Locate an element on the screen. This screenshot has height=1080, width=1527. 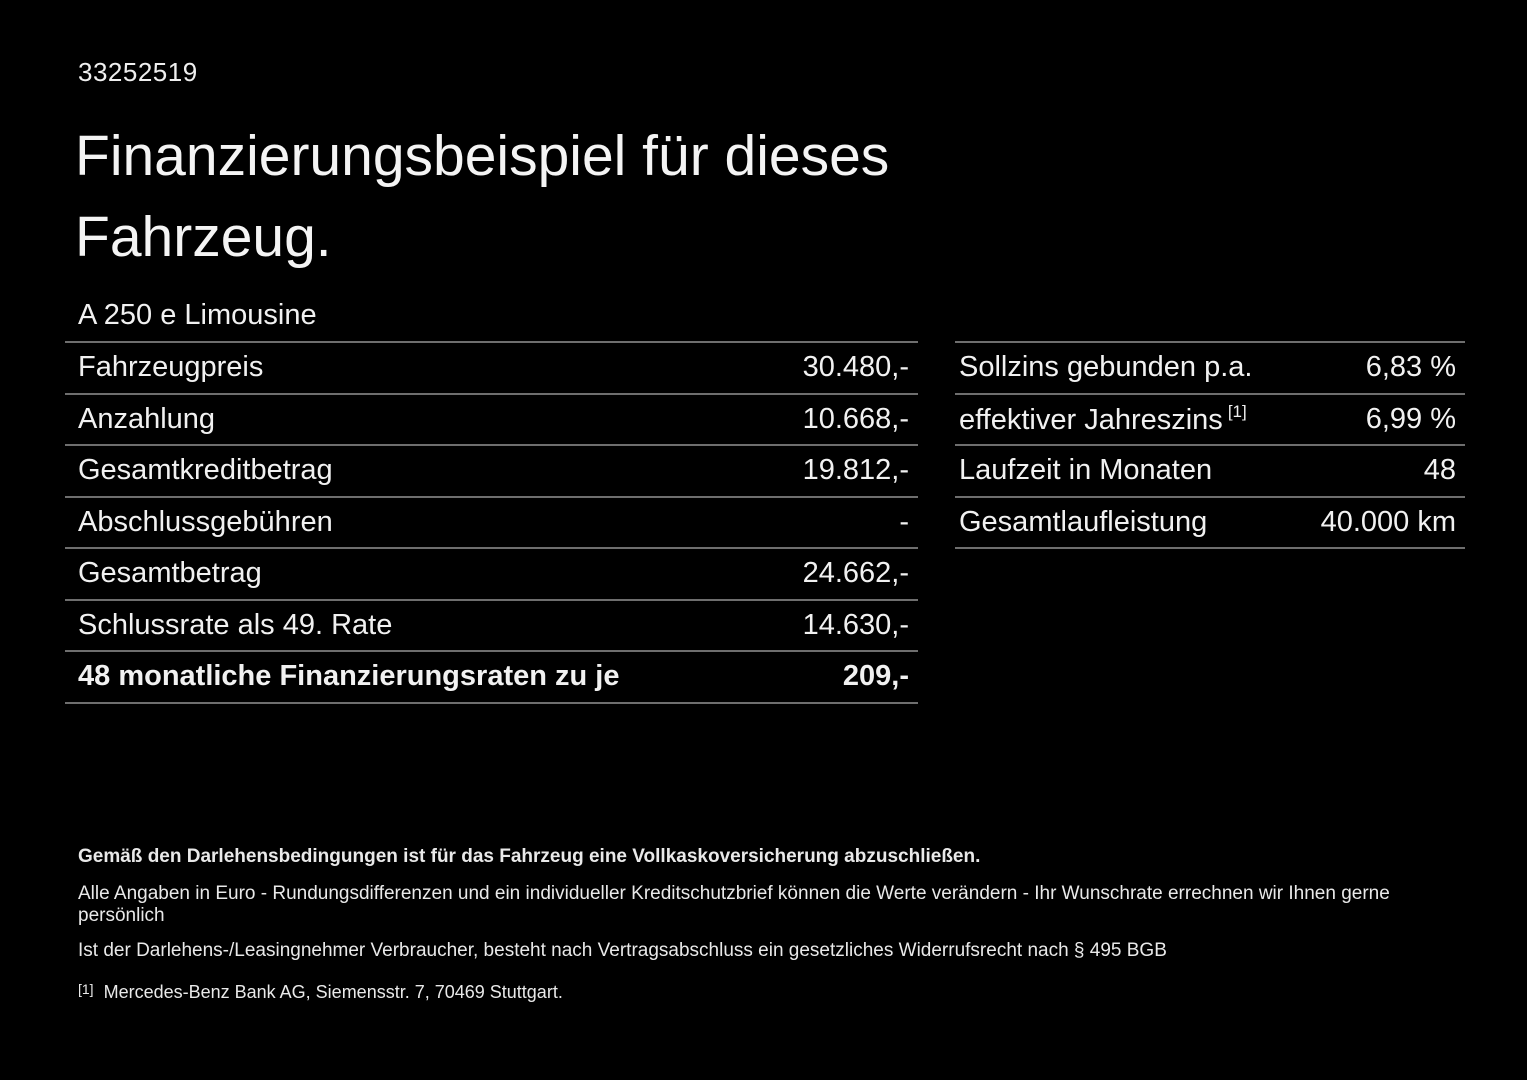
row-label: effektiver Jahreszins is located at coordinates (1091, 419).